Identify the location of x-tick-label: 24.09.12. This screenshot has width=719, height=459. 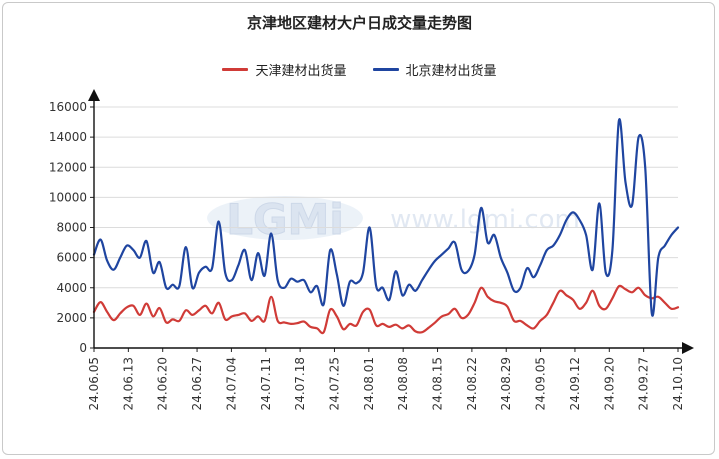
(575, 383).